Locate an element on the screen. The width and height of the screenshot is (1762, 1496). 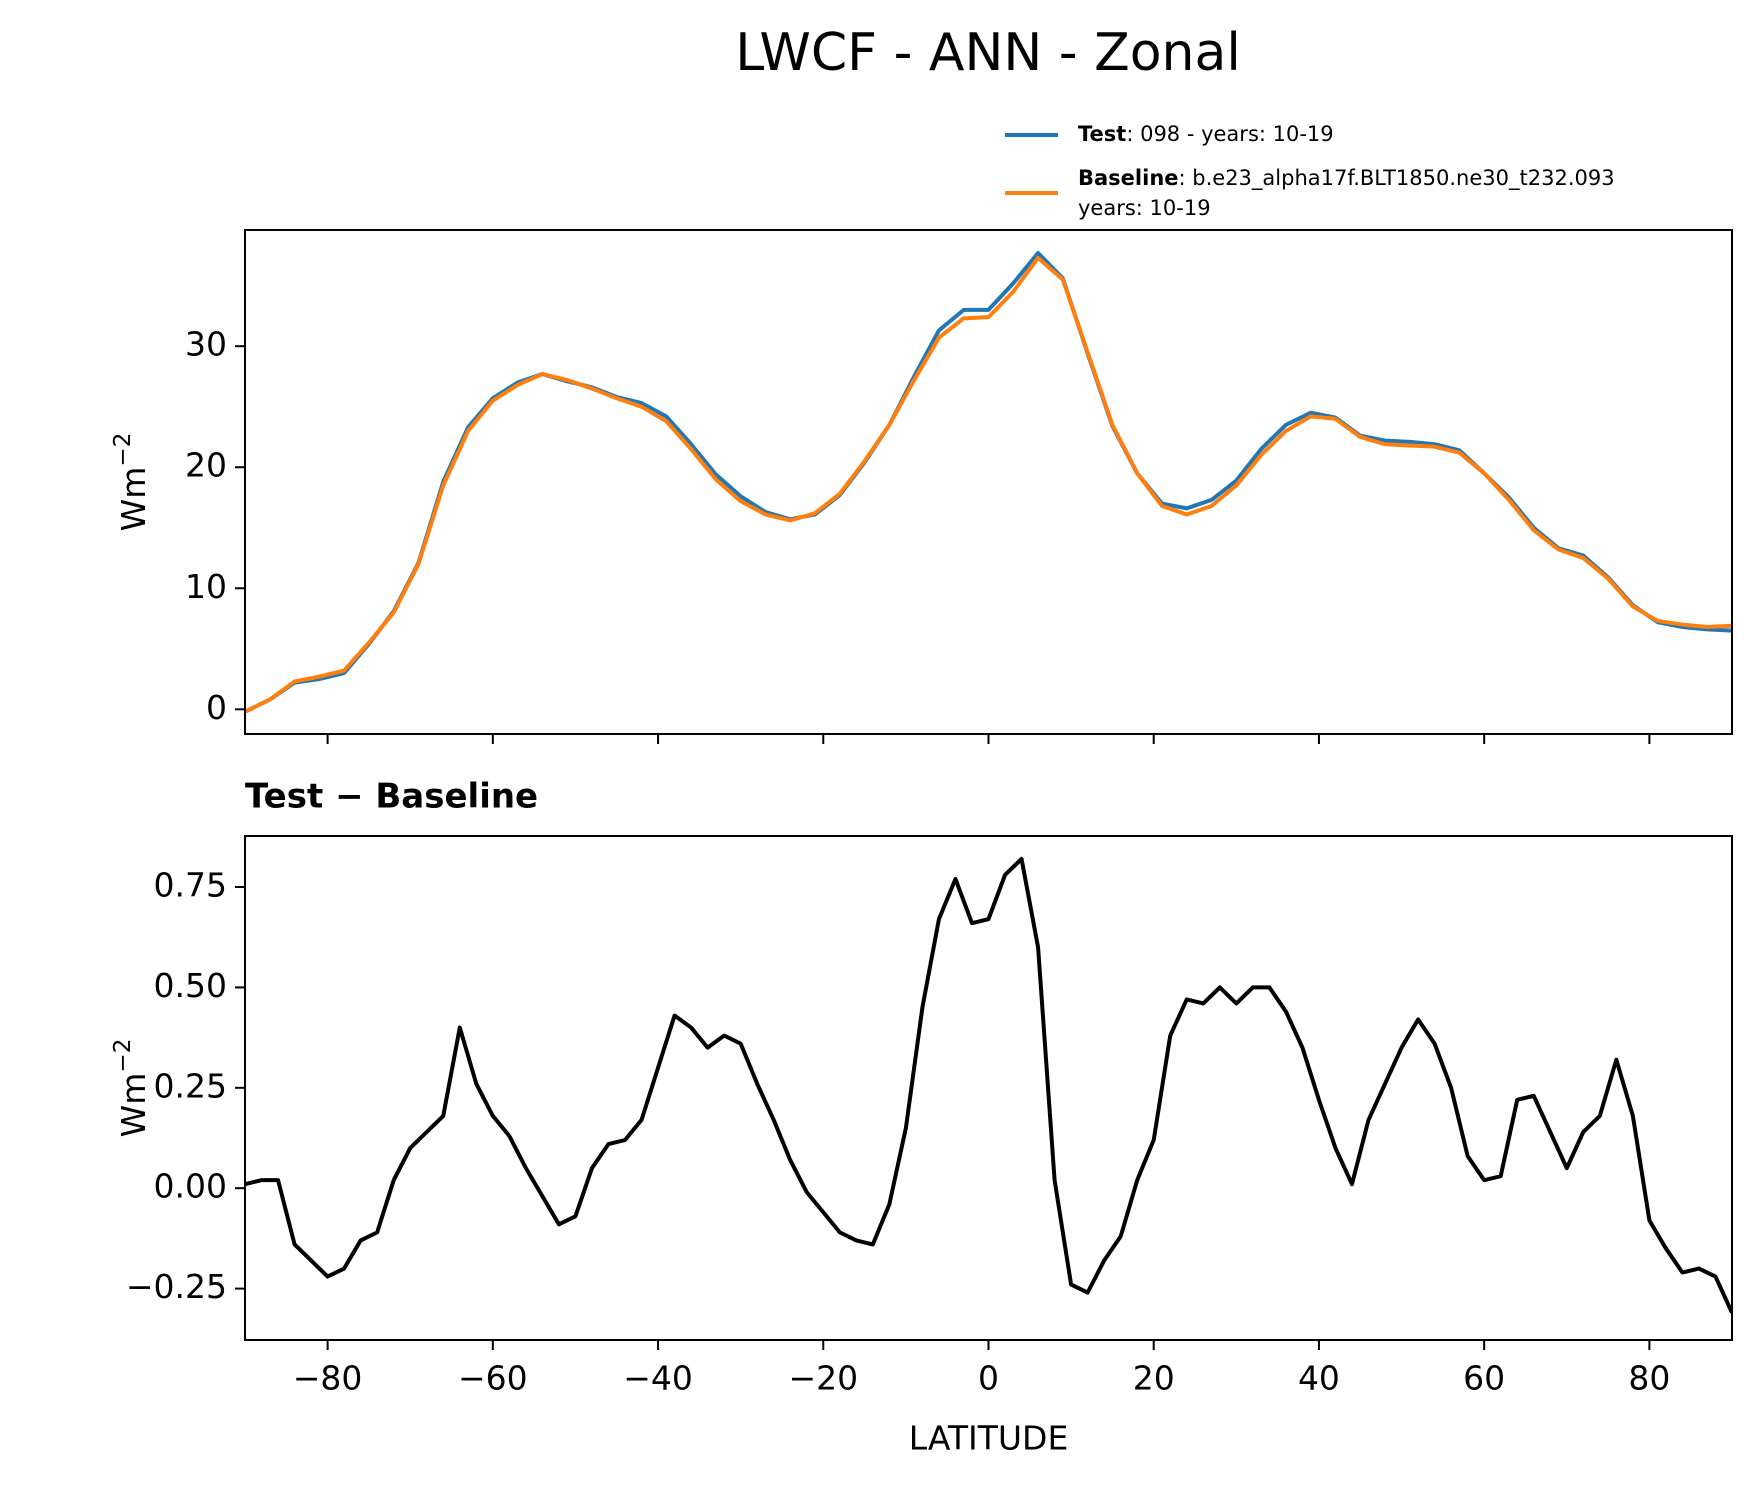
legend-description: : 098 - years: 10-19 is located at coordinates (1229, 134).